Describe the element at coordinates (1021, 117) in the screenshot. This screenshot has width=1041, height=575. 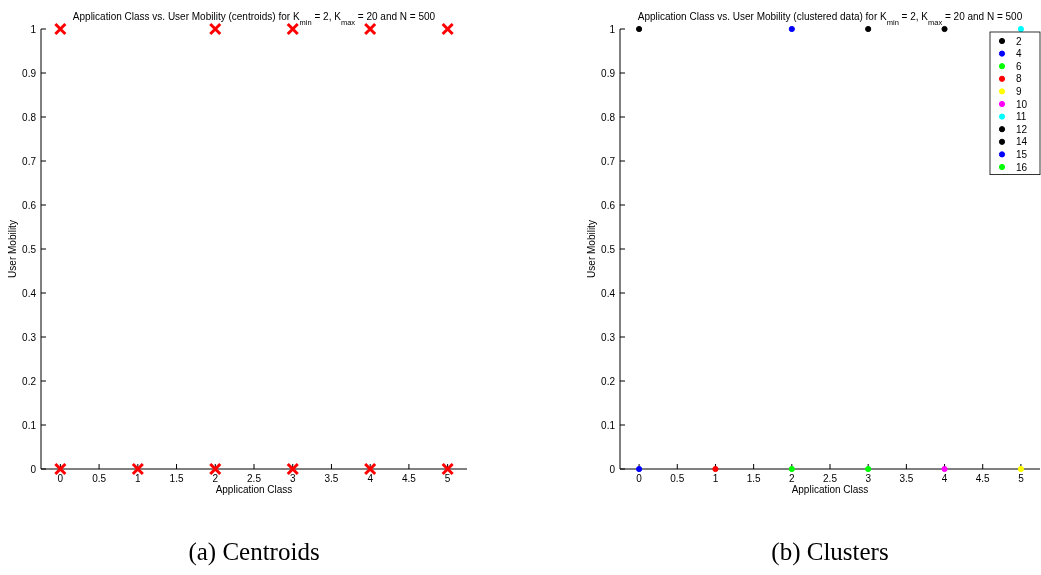
I see `legend-label: 11` at that location.